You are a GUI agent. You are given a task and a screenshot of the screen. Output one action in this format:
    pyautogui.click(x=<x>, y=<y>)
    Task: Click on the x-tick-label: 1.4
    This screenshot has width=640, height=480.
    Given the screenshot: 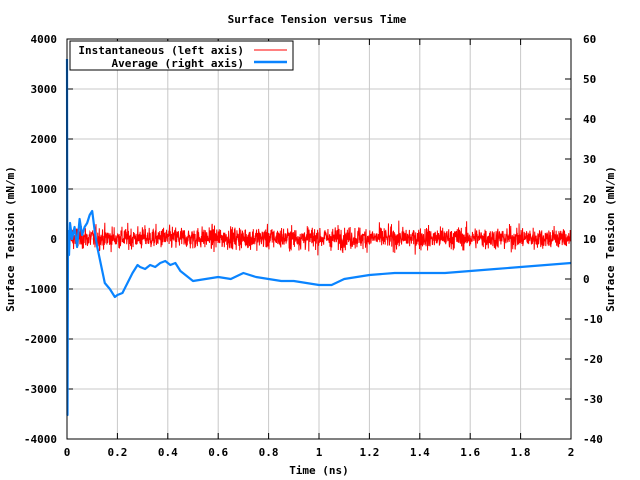 What is the action you would take?
    pyautogui.click(x=420, y=452)
    